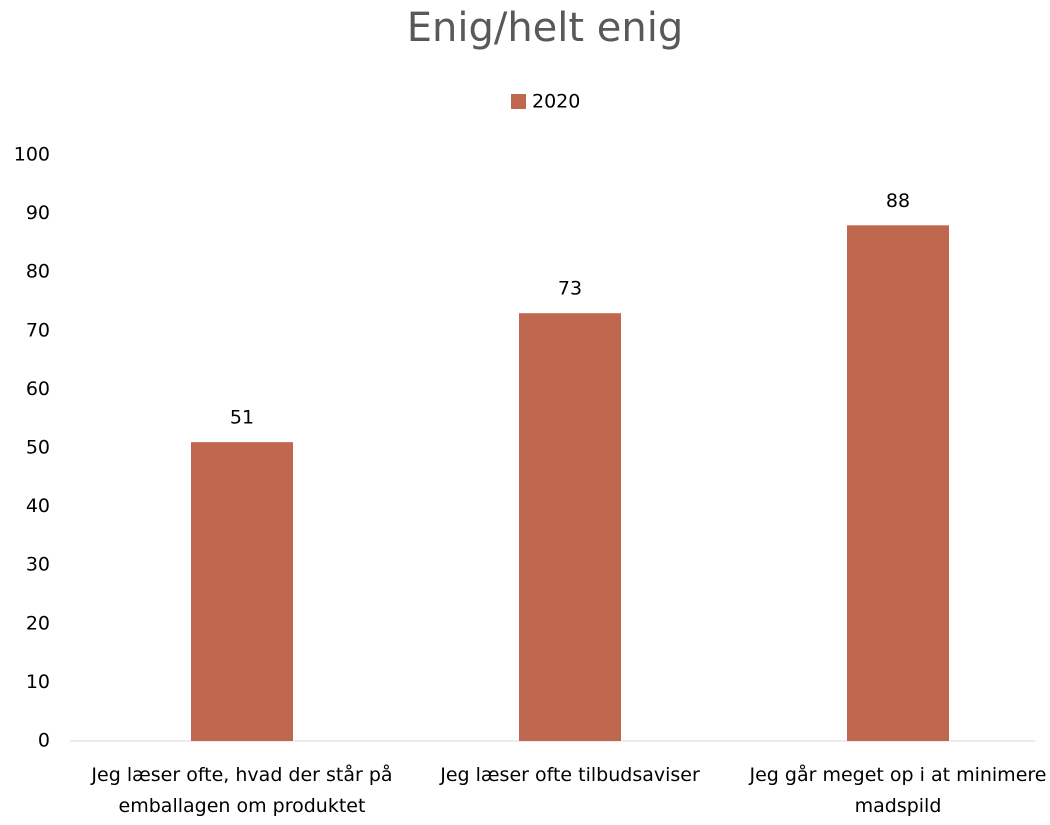  What do you see at coordinates (38, 565) in the screenshot?
I see `y-tick-label: 30` at bounding box center [38, 565].